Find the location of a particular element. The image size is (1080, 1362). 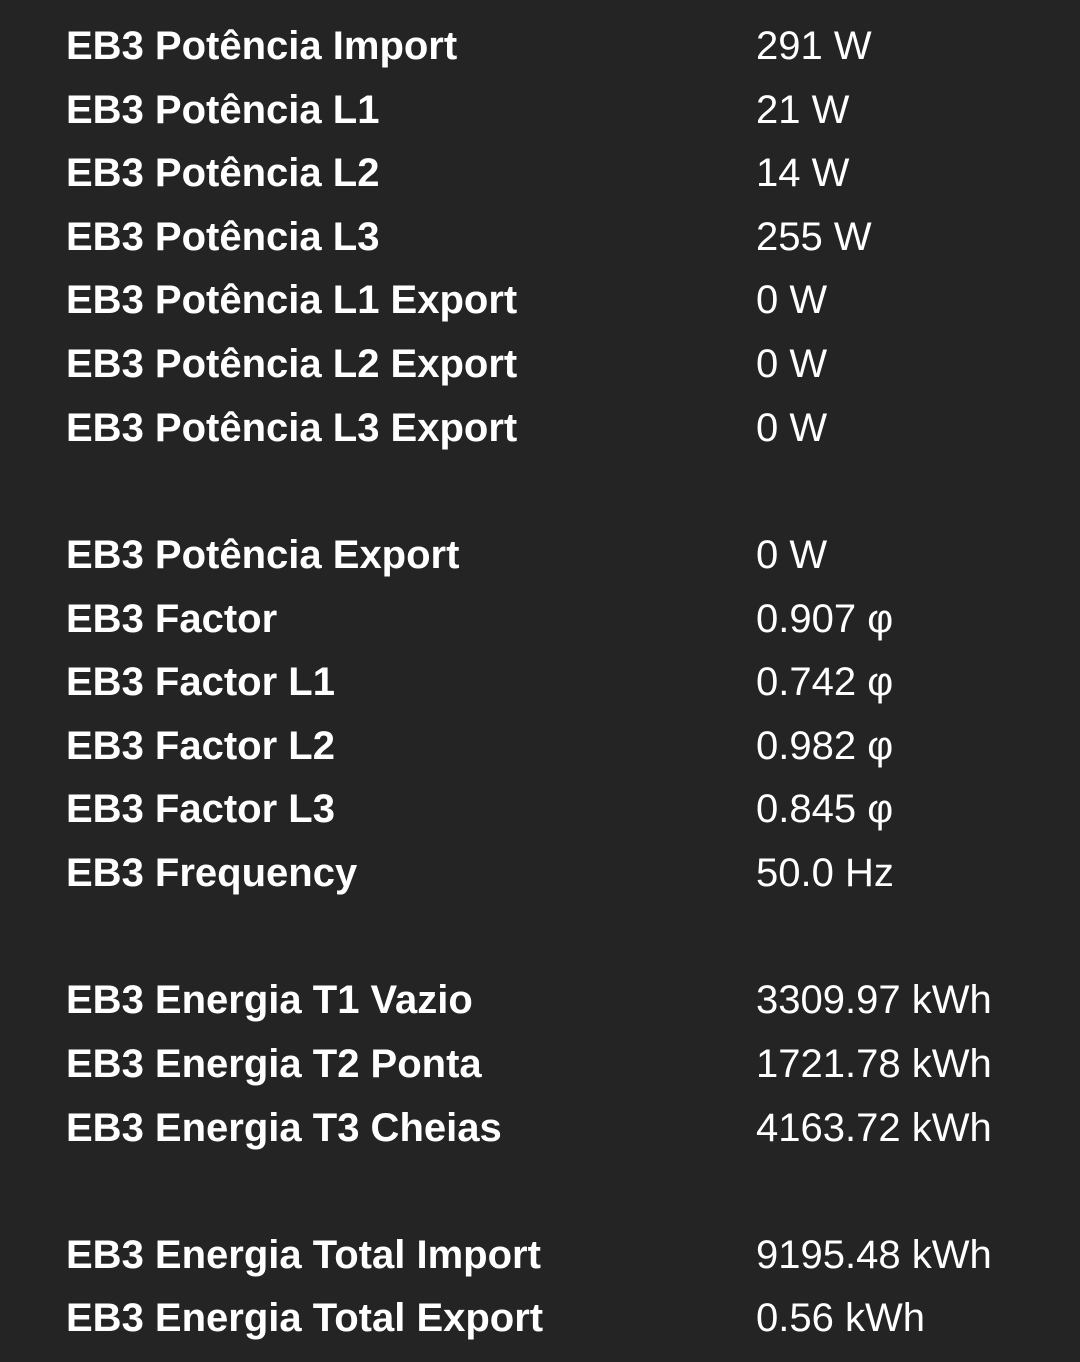

sensor-row-potencia-import: EB3 Potência Import 291 W is located at coordinates (540, 46).